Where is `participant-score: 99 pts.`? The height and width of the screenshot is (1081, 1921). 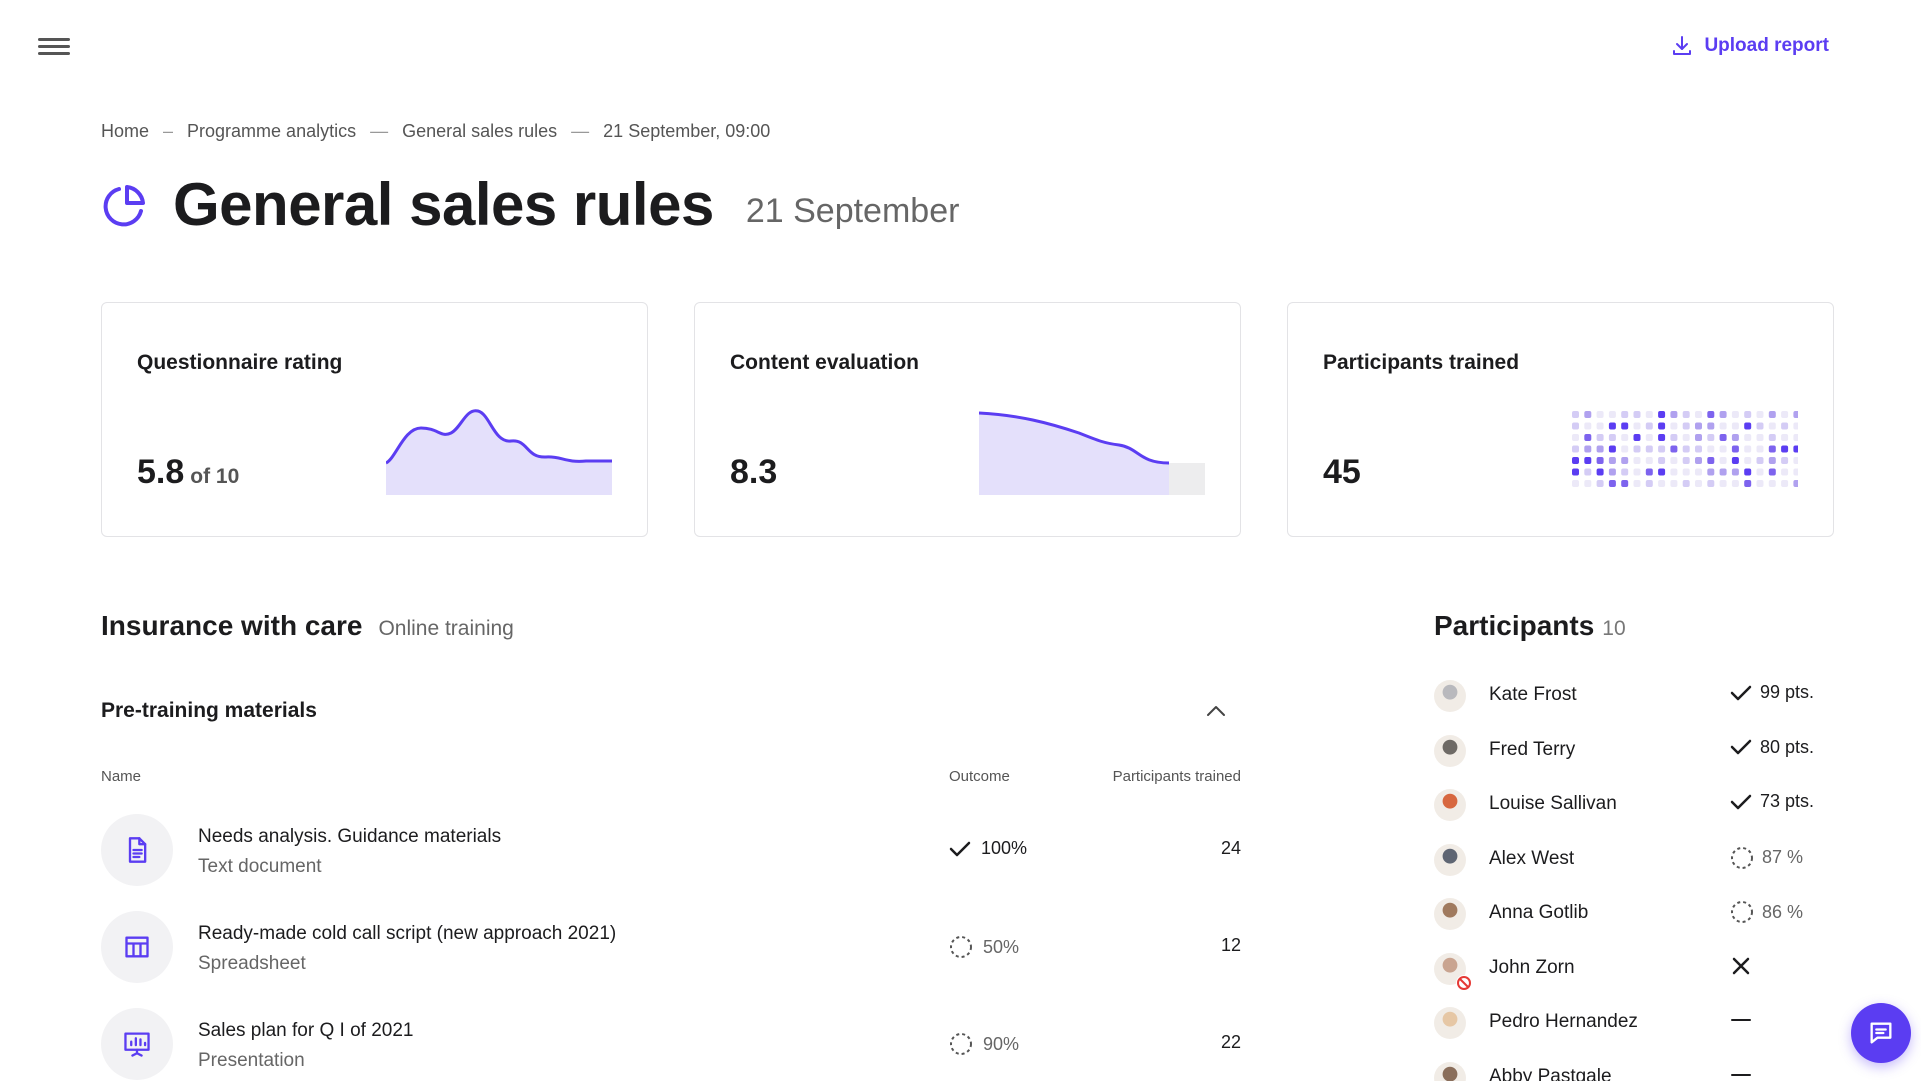 participant-score: 99 pts. is located at coordinates (1787, 692).